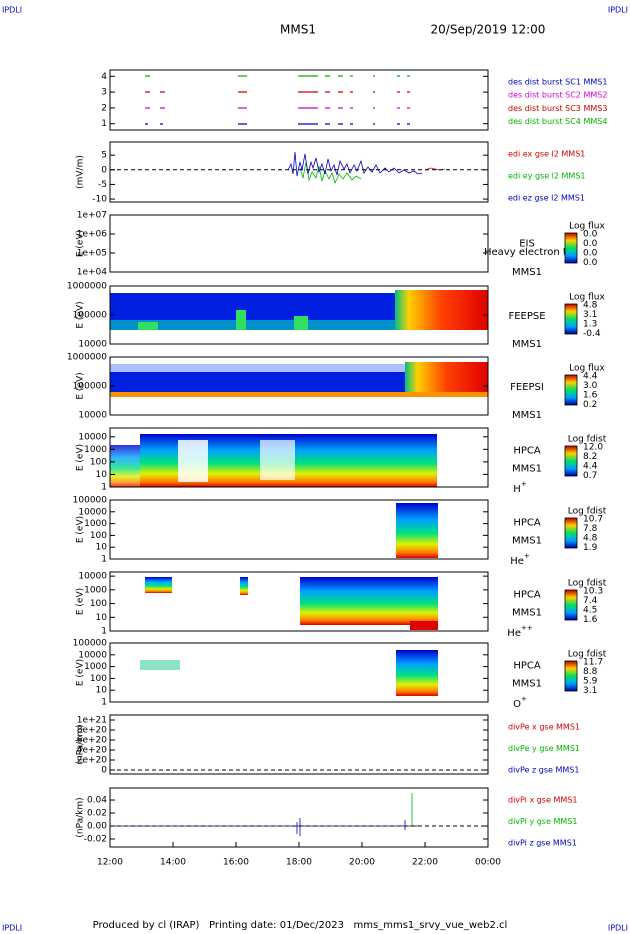  What do you see at coordinates (527, 628) in the screenshot?
I see `ion-charge: ++` at bounding box center [527, 628].